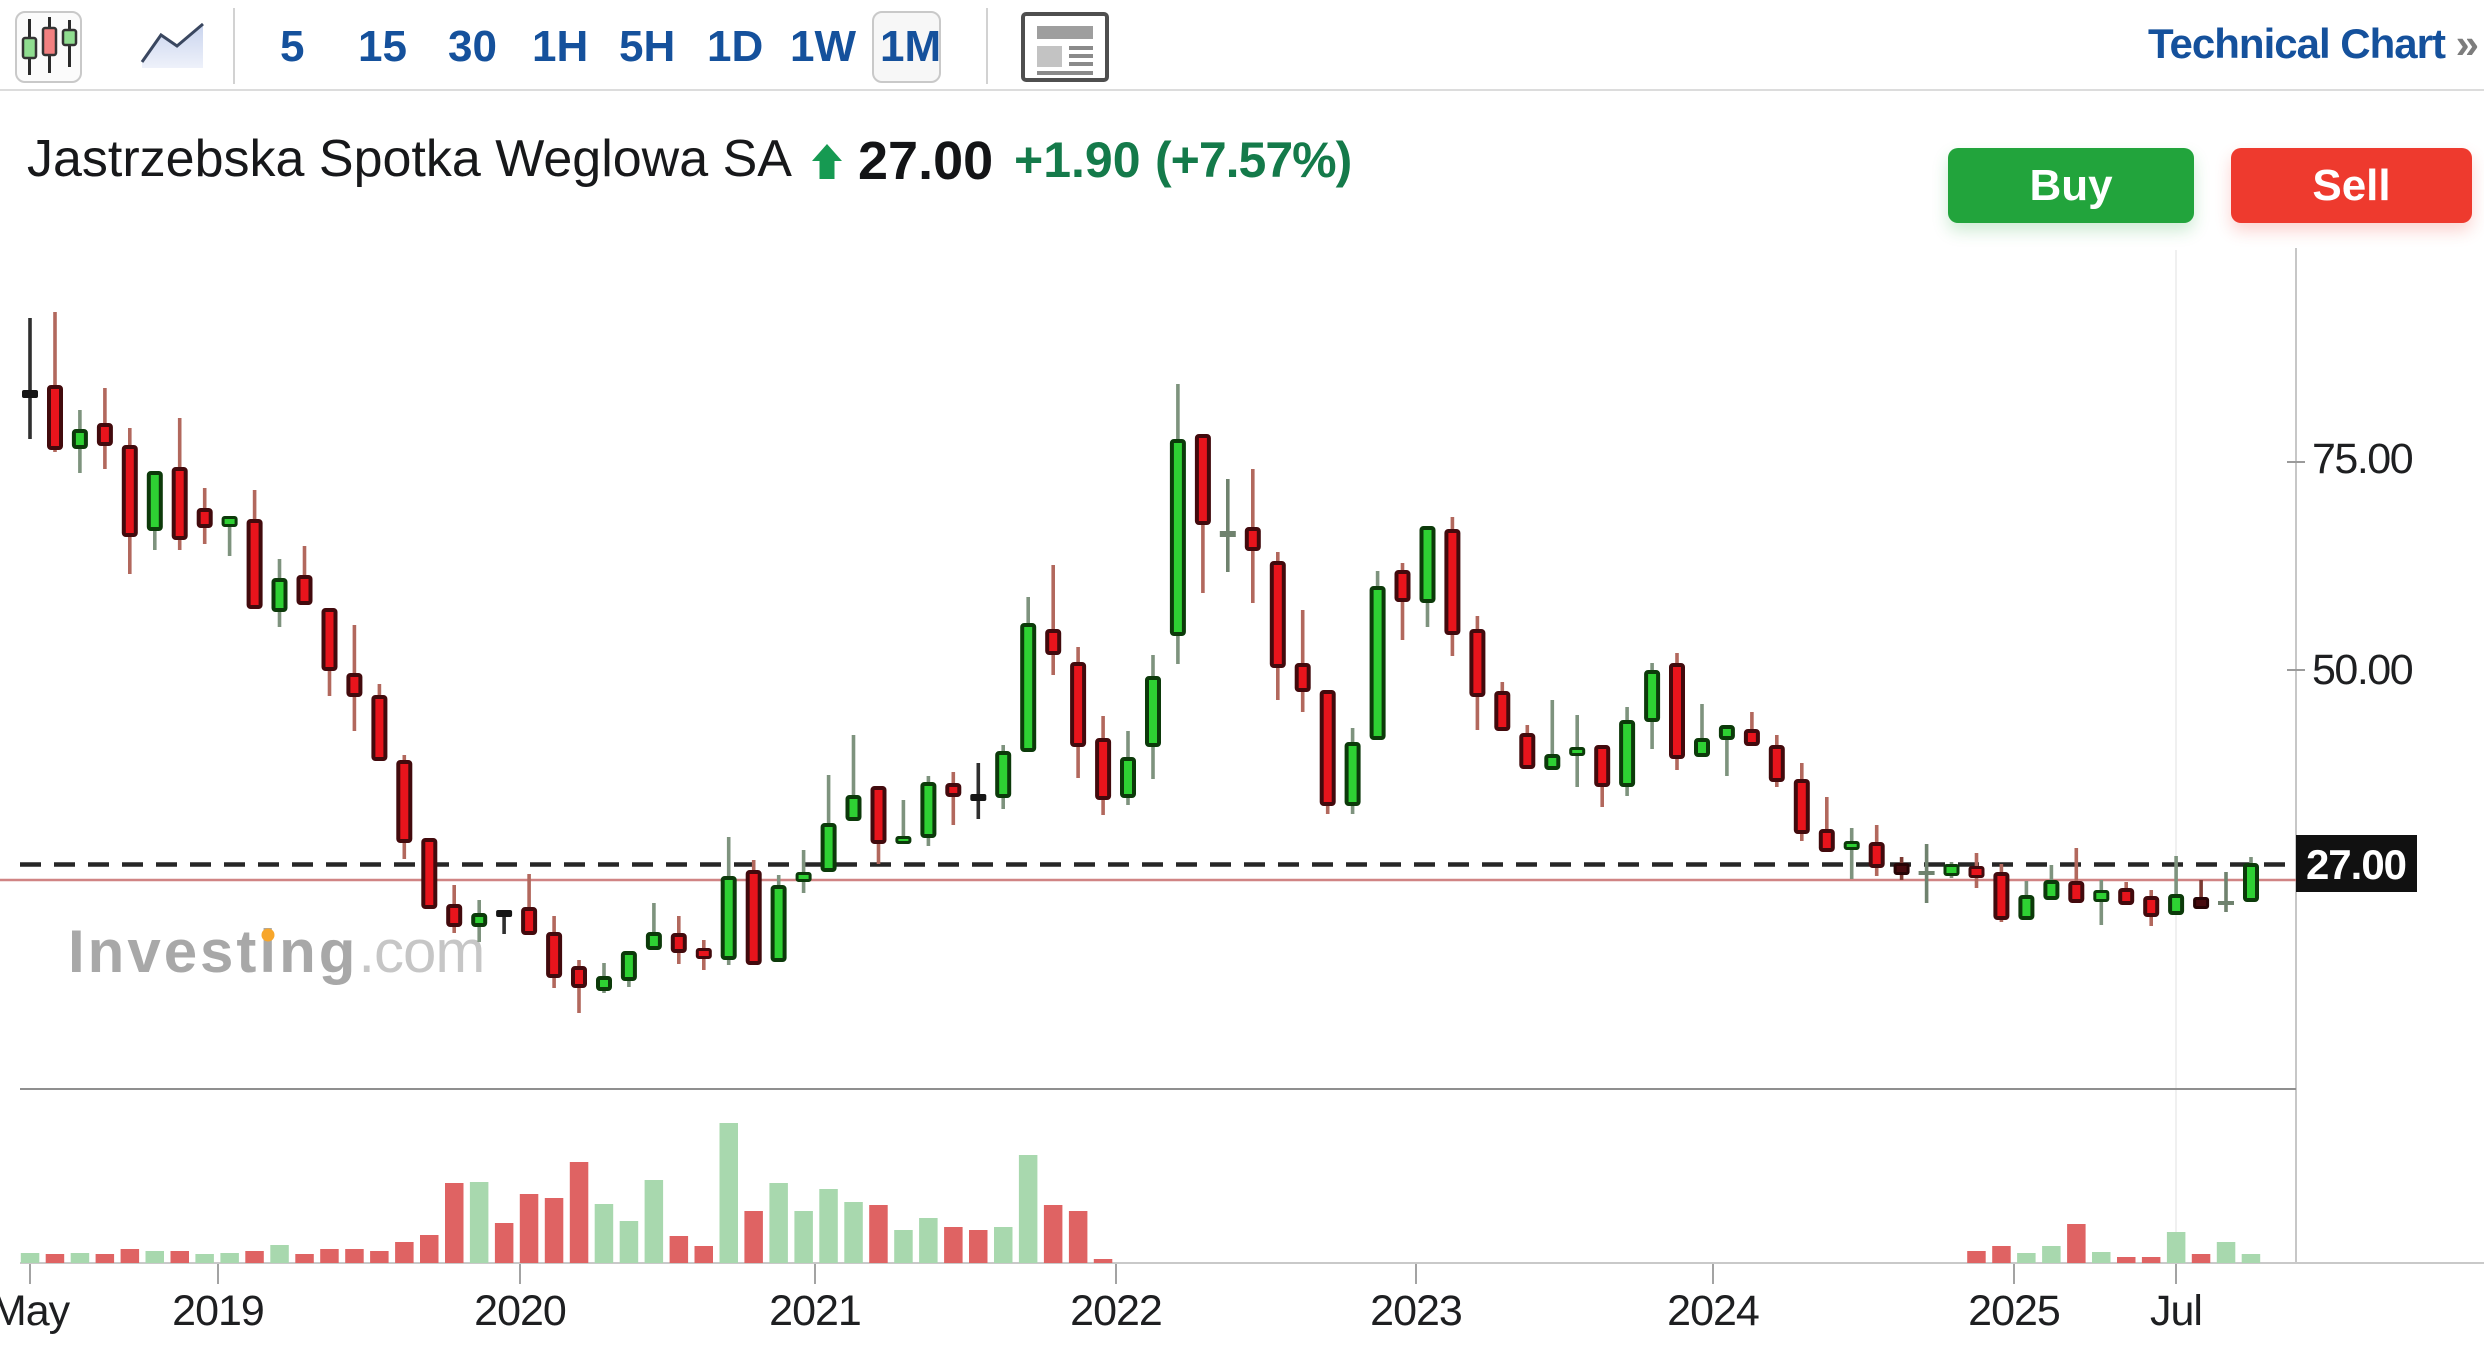  Describe the element at coordinates (815, 1311) in the screenshot. I see `svg-text: 2021` at that location.